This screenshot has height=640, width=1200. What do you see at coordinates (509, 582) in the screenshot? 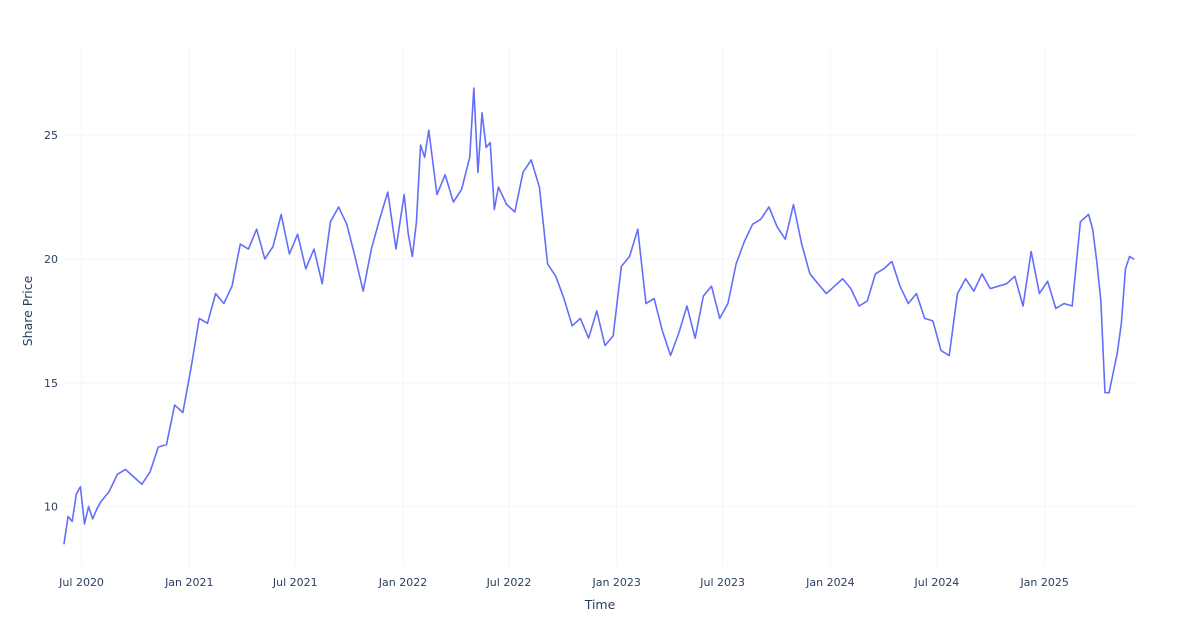
I see `x-tick-label: Jul 2022` at bounding box center [509, 582].